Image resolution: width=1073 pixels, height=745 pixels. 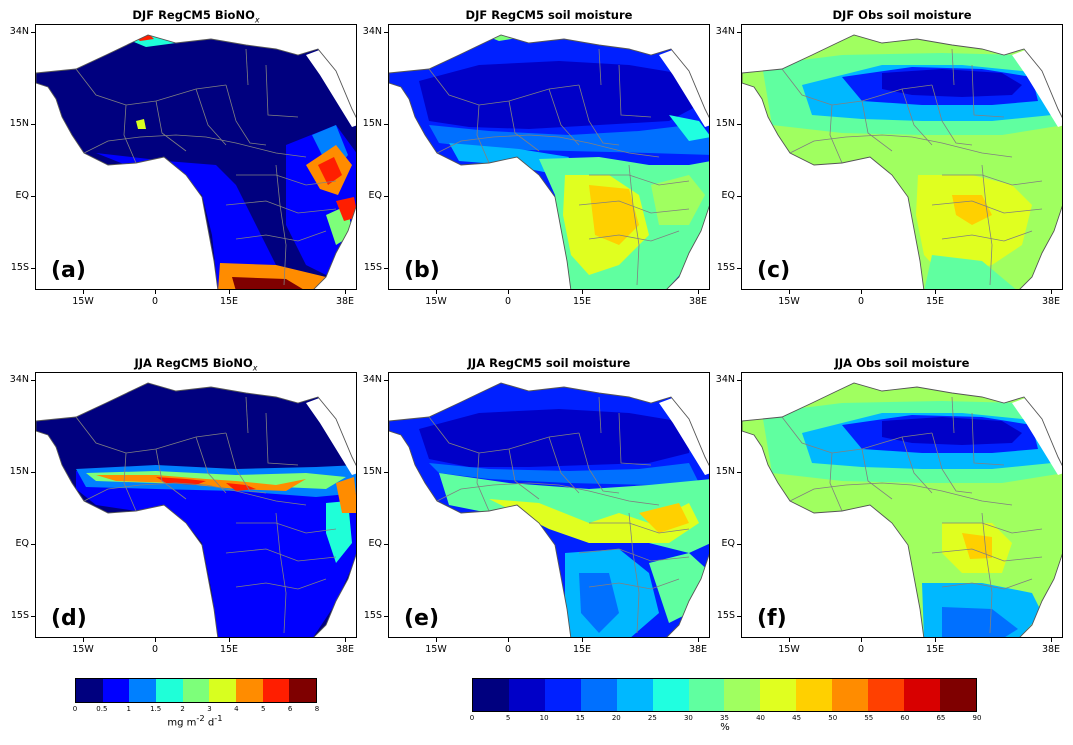 What do you see at coordinates (68, 270) in the screenshot?
I see `panel-label: (a)` at bounding box center [68, 270].